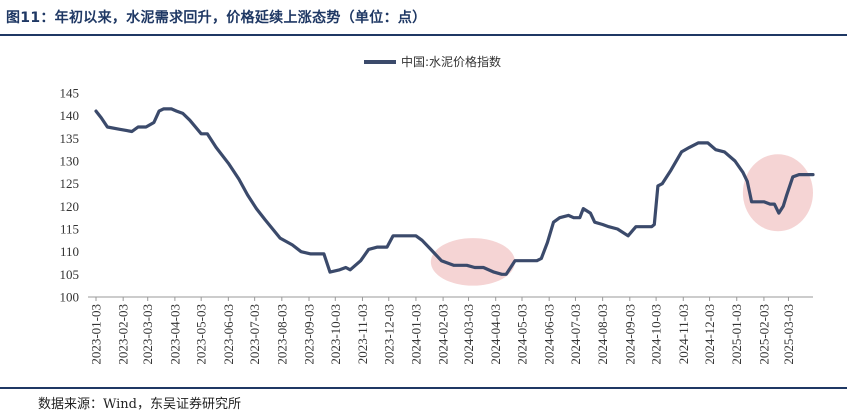 This screenshot has width=847, height=412. What do you see at coordinates (451, 61) in the screenshot?
I see `legend-label: 中国:水泥价格指数` at bounding box center [451, 61].